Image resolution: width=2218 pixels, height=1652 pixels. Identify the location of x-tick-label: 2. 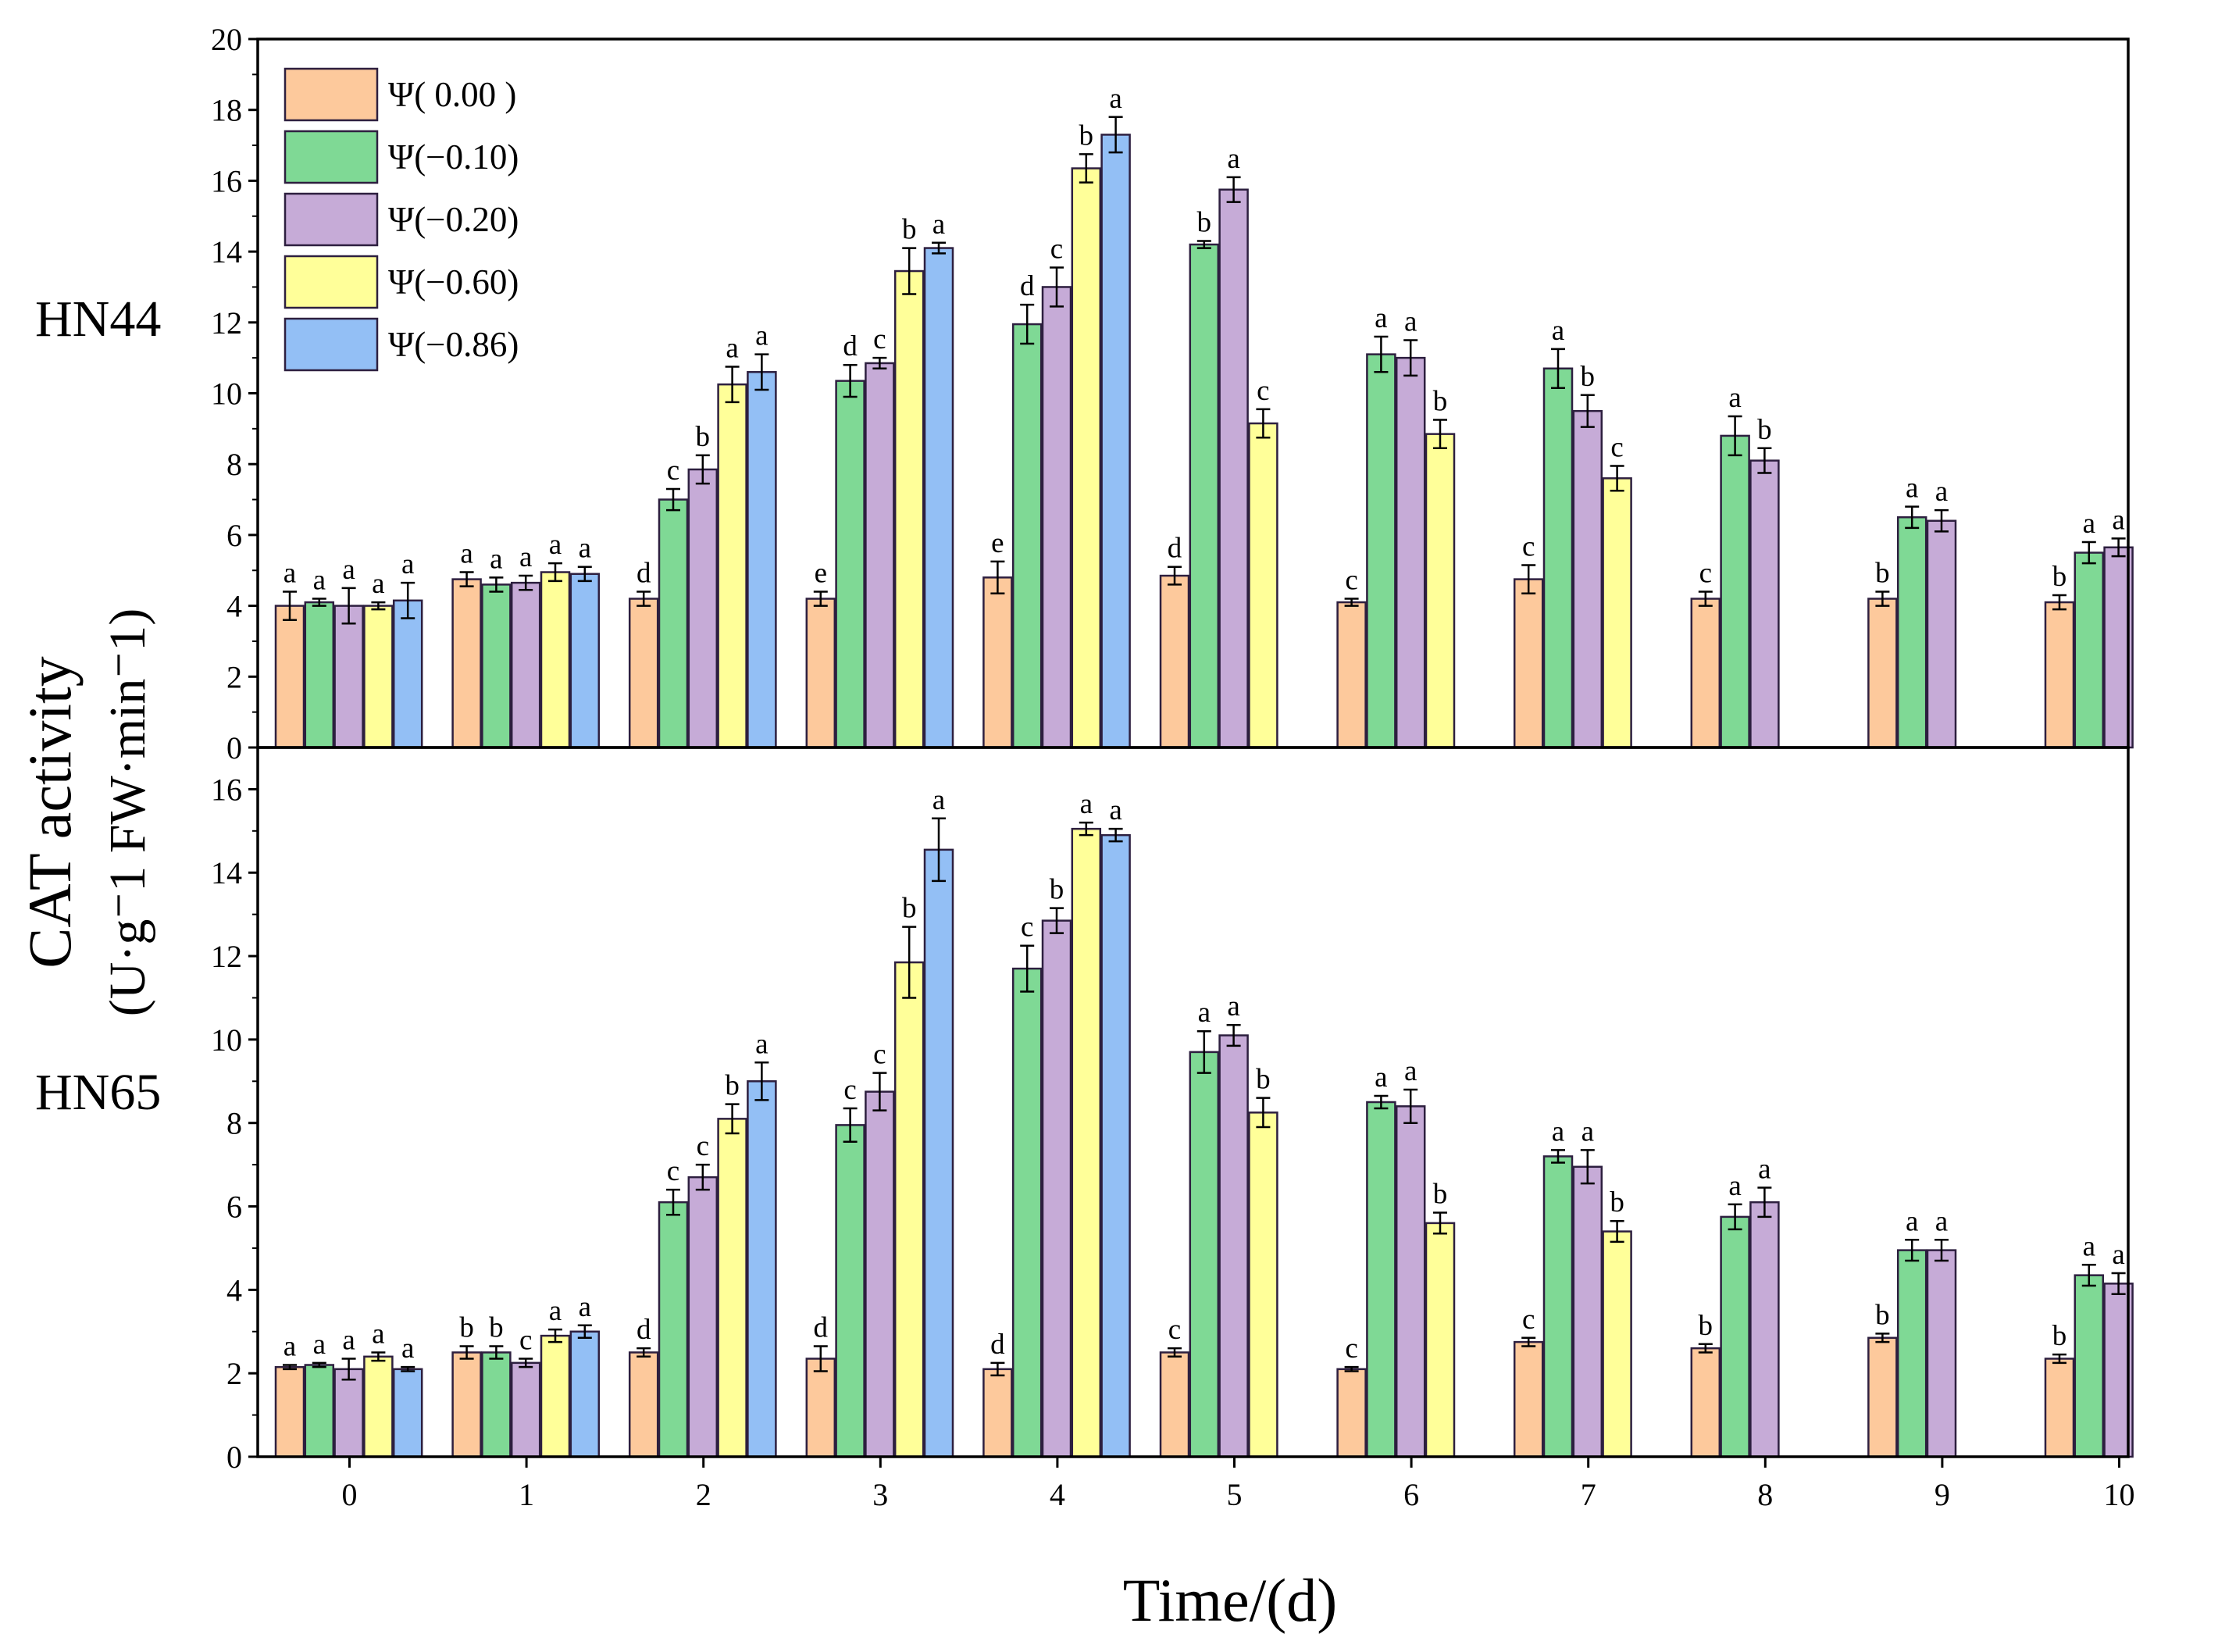
(703, 1494).